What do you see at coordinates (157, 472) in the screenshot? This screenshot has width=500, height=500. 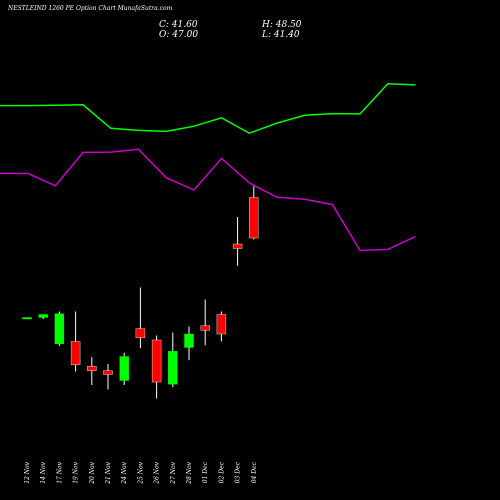 I see `x-tick-label: 26 Nov` at bounding box center [157, 472].